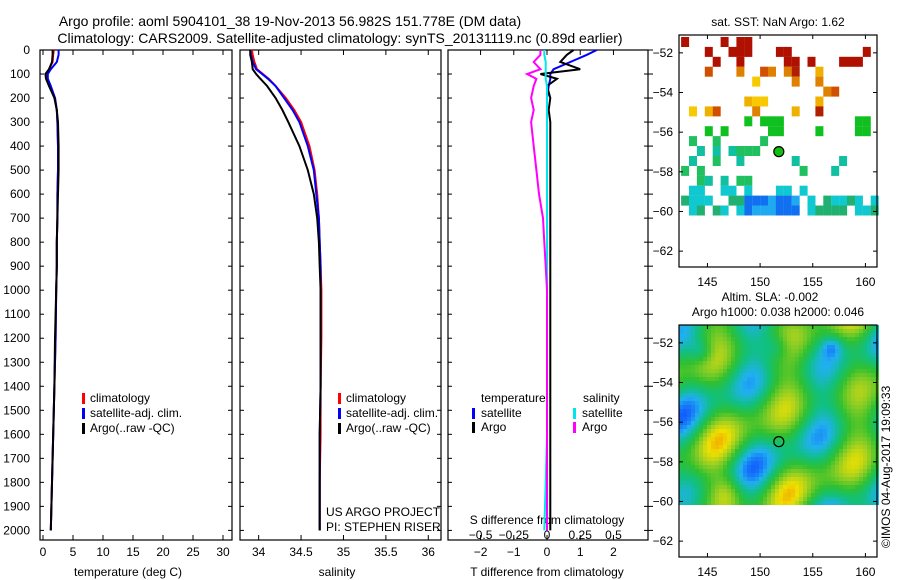 The height and width of the screenshot is (580, 900). Describe the element at coordinates (16, 338) in the screenshot. I see `y-tick-label: 1200` at that location.